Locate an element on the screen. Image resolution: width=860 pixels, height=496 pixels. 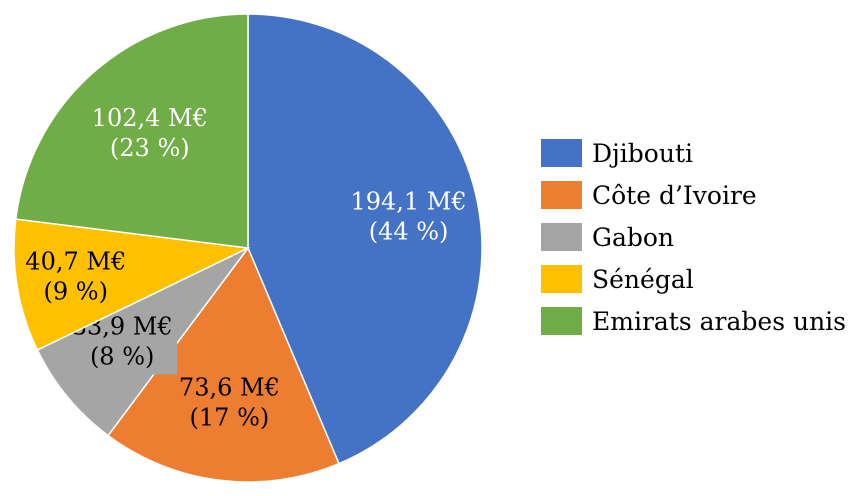
legend-item-0: Djibouti is located at coordinates (693, 153).